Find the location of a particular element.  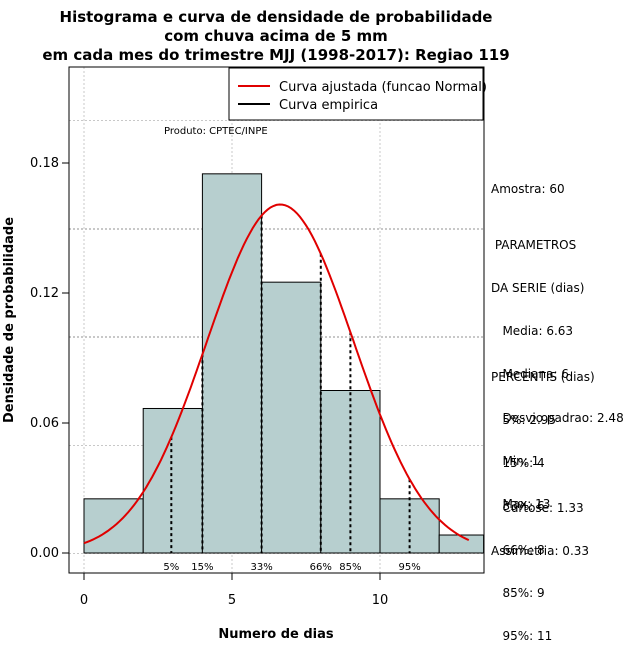

x-tick-label: 5 is located at coordinates (232, 600).